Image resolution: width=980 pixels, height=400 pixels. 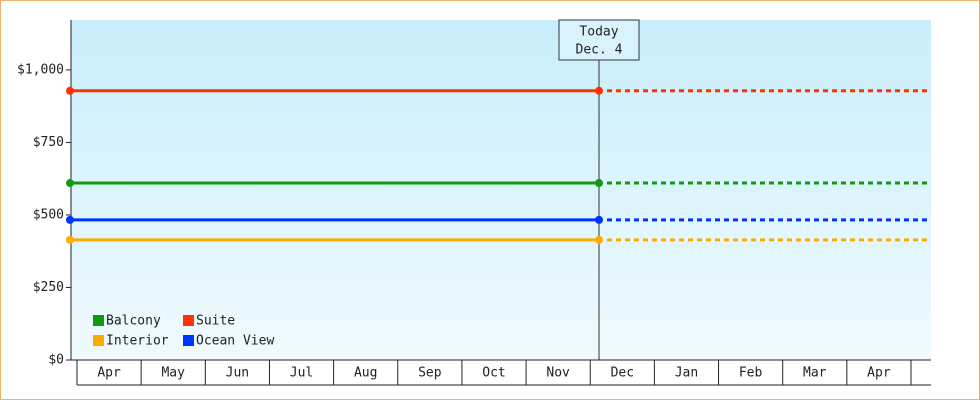 I want to click on x-tick-label: Sep, so click(x=430, y=373).